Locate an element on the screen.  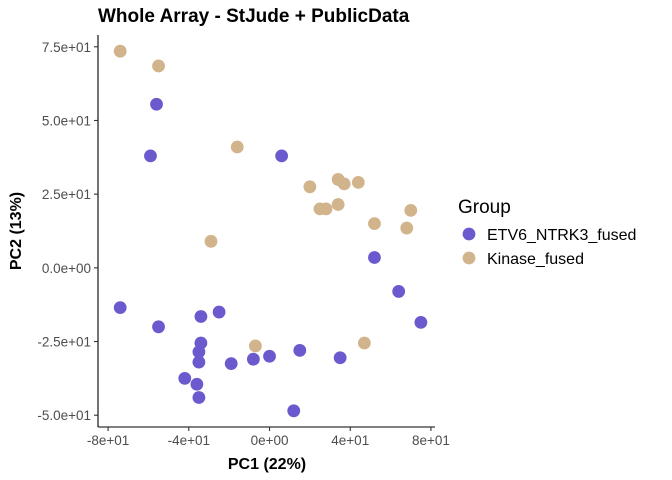
x-tick-label: 8e+01 is located at coordinates (431, 440).